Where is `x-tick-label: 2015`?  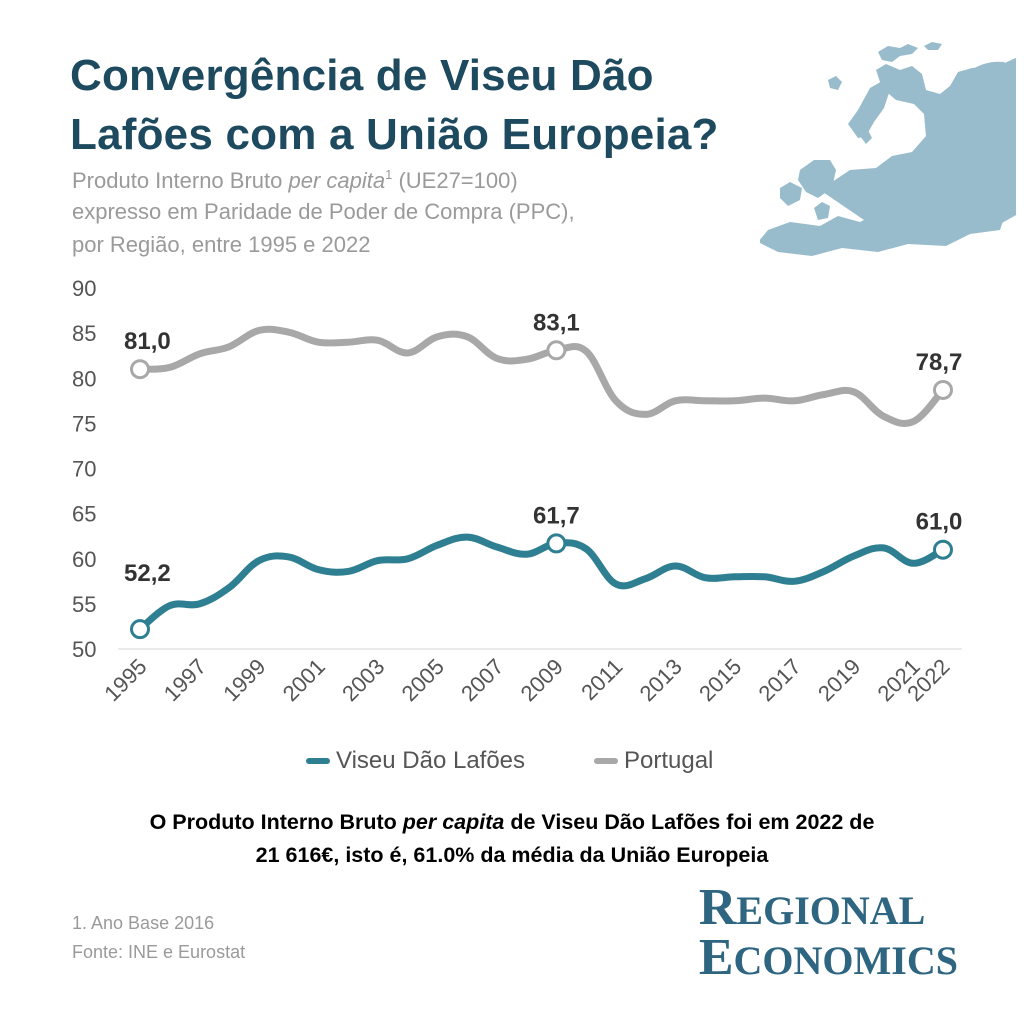
x-tick-label: 2015 is located at coordinates (720, 680).